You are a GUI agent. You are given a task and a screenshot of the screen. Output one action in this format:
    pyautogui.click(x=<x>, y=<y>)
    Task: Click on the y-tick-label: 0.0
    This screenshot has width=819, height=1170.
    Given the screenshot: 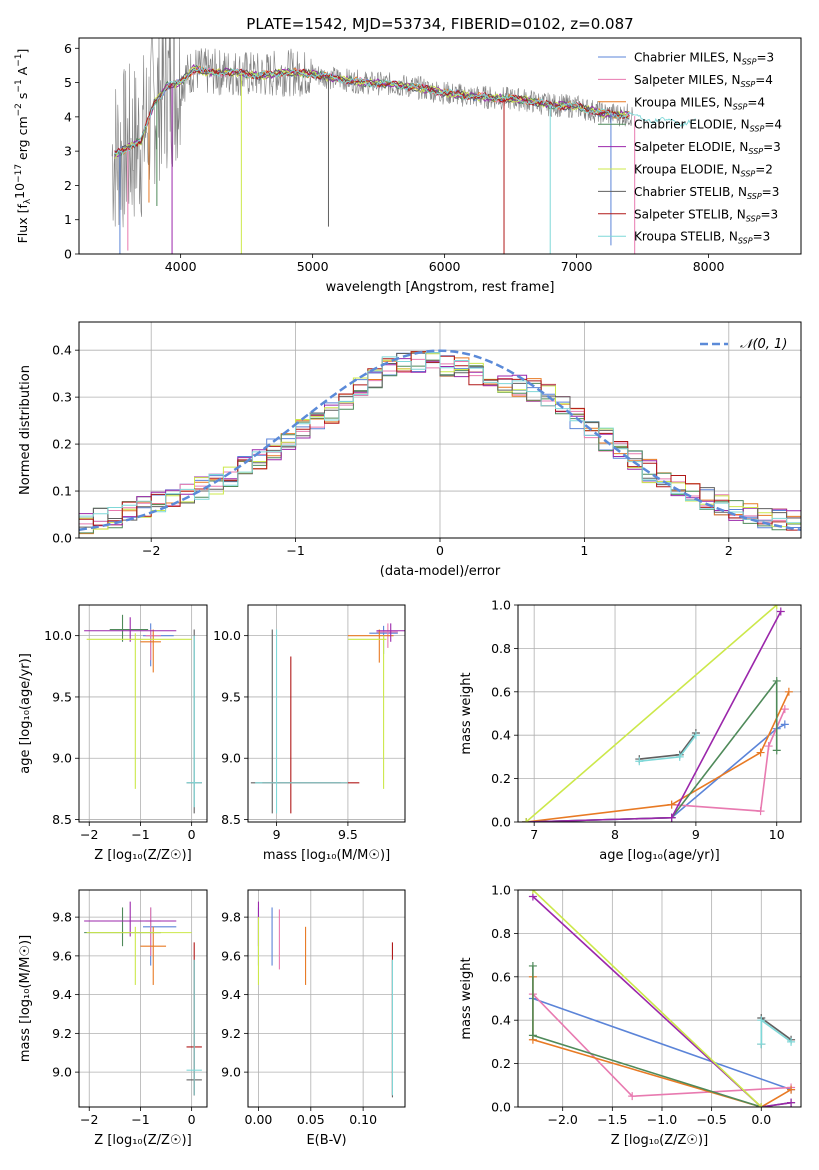 What is the action you would take?
    pyautogui.click(x=501, y=1107)
    